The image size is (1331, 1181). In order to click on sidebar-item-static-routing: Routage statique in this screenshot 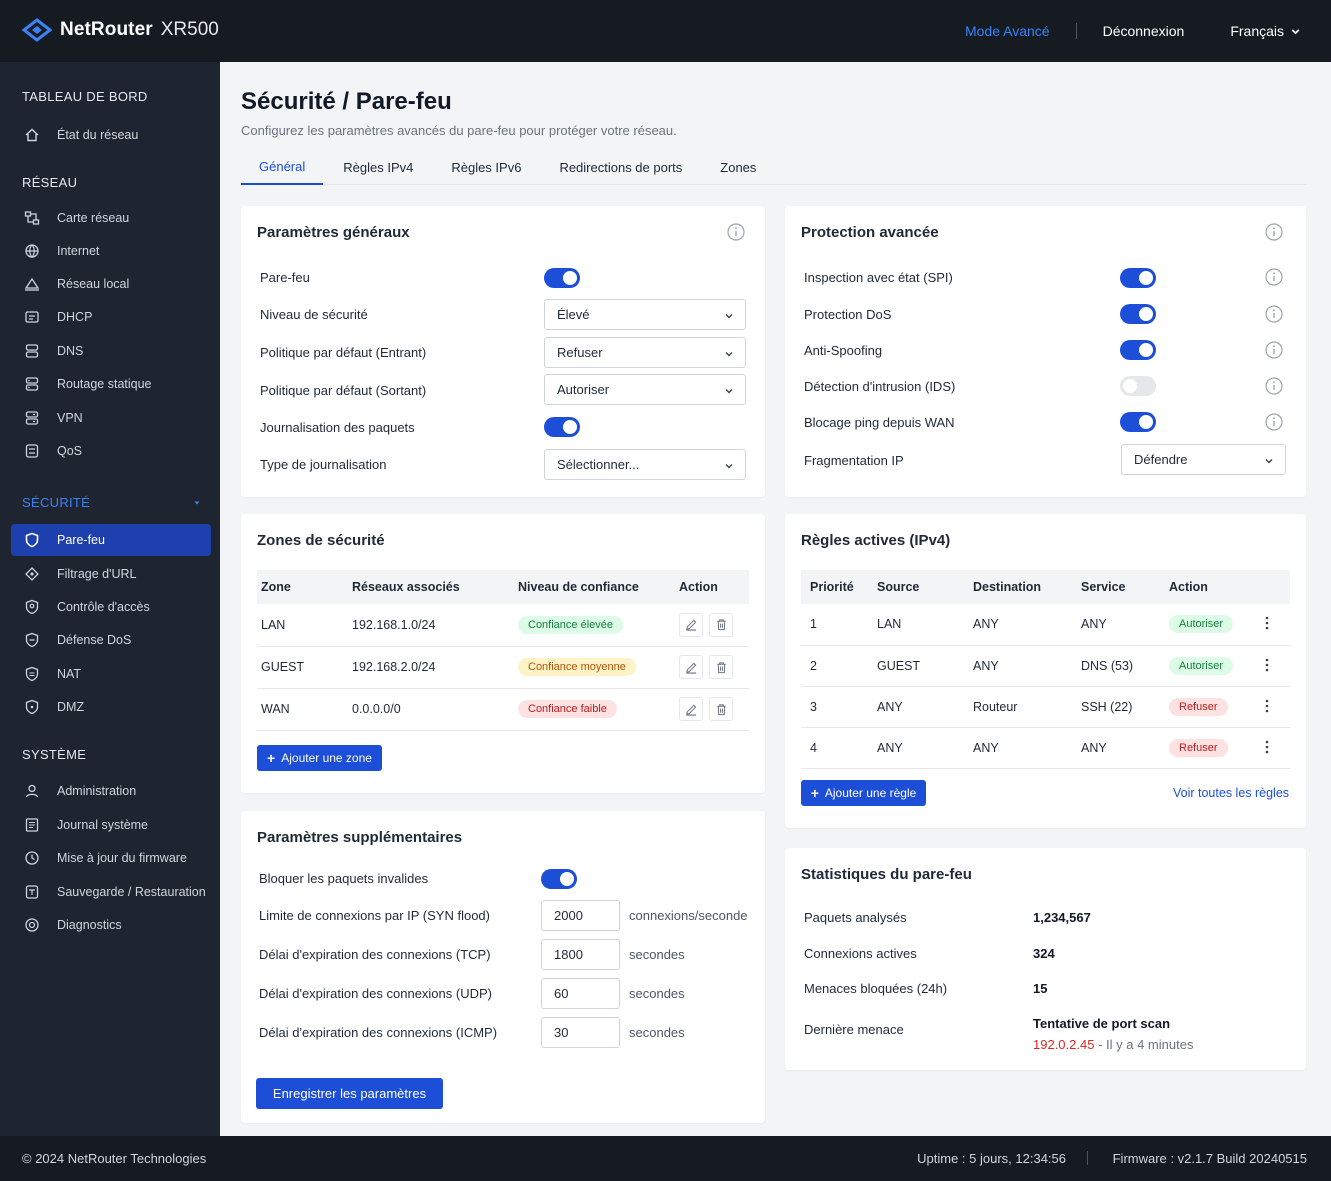, I will do `click(111, 384)`.